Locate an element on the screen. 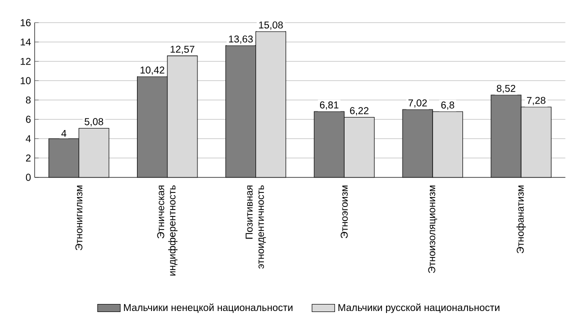 The width and height of the screenshot is (576, 336). data-label: 4 is located at coordinates (63, 133).